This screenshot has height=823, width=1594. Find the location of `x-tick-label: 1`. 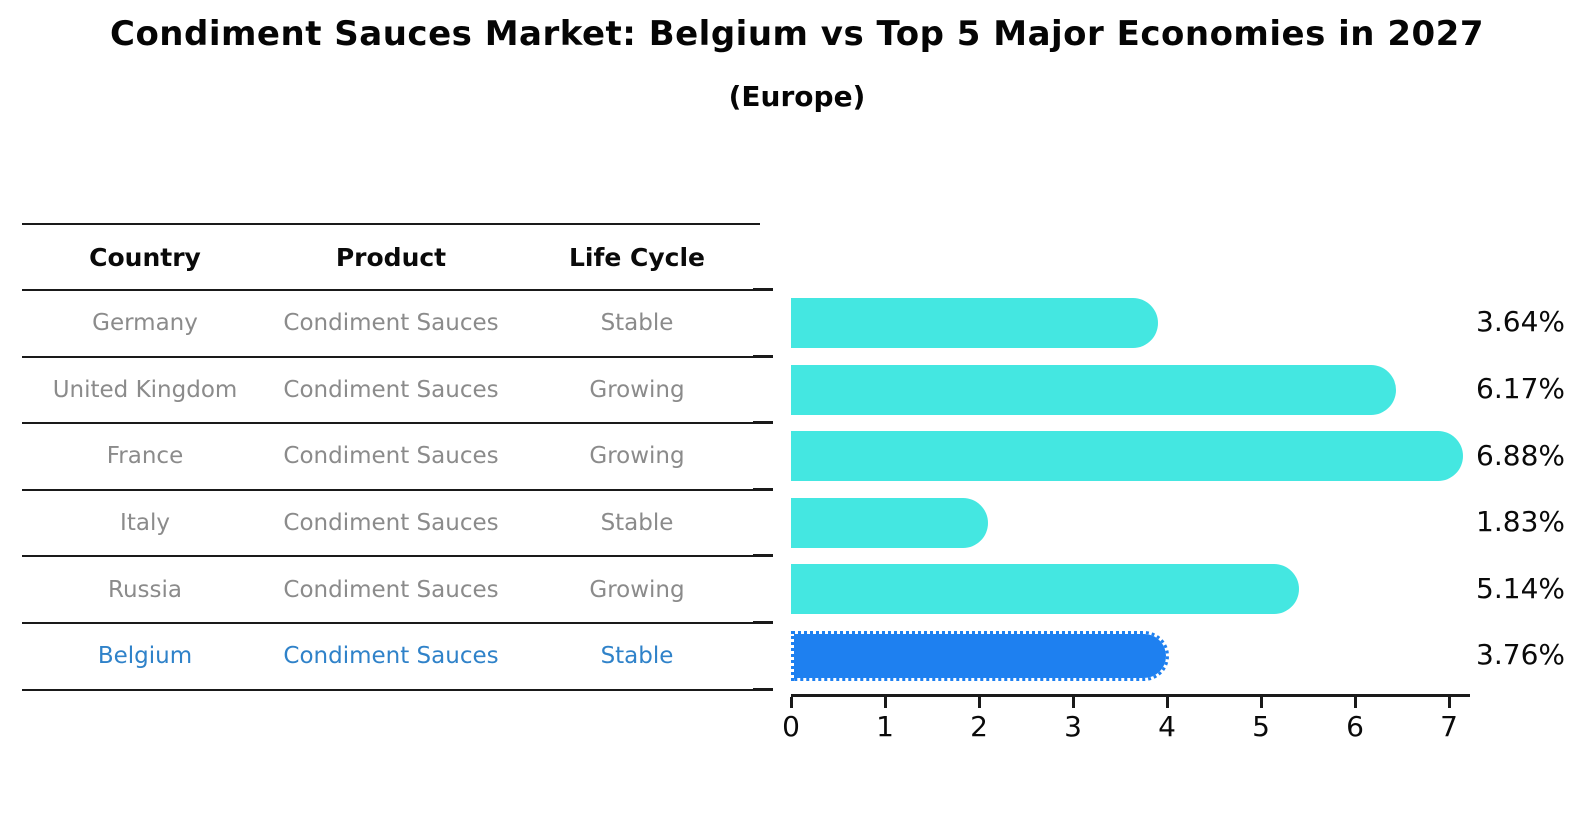

x-tick-label: 1 is located at coordinates (885, 726).